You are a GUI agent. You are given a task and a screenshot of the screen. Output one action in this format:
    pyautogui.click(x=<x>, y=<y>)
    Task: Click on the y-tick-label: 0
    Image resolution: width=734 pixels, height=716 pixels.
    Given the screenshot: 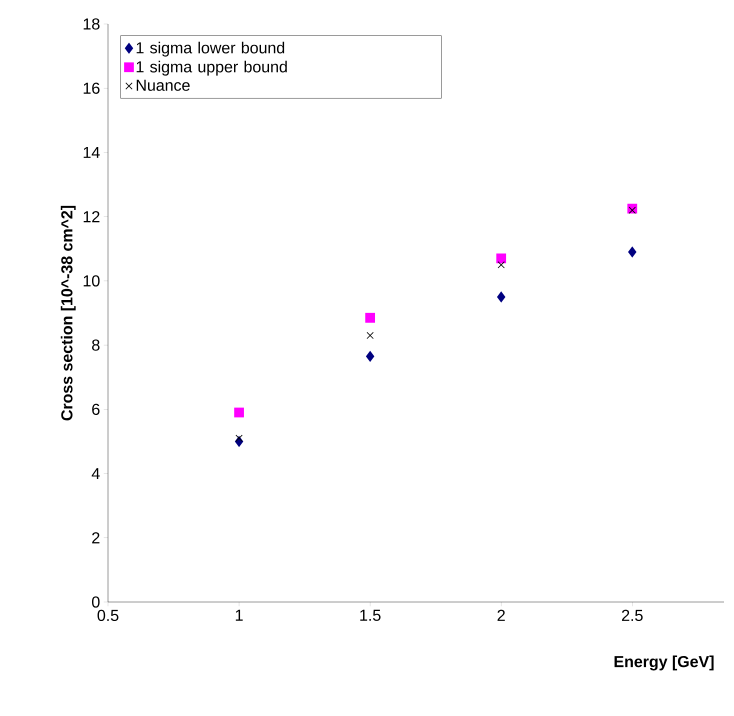 What is the action you would take?
    pyautogui.click(x=96, y=602)
    